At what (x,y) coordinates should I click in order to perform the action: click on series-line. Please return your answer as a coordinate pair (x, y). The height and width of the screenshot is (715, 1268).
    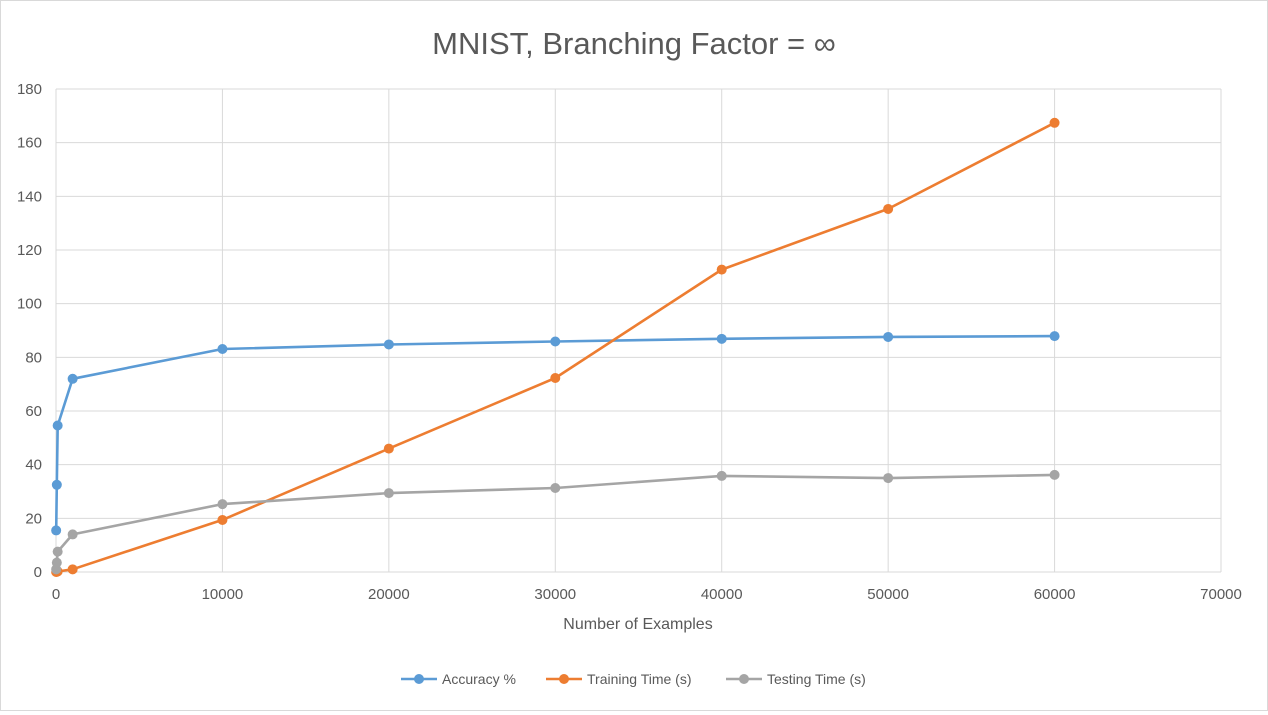
    Looking at the image, I should click on (554, 521).